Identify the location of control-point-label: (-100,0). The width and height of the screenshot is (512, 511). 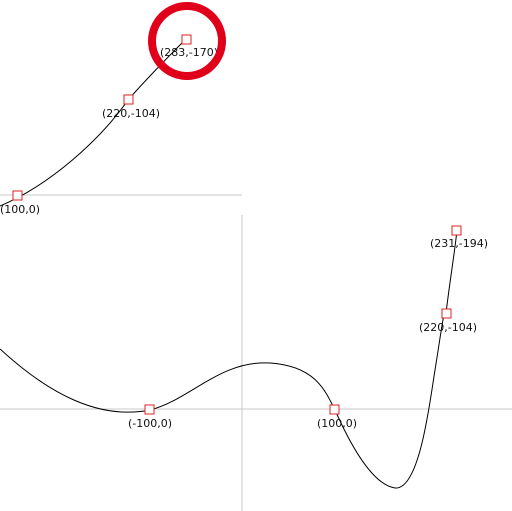
(150, 423).